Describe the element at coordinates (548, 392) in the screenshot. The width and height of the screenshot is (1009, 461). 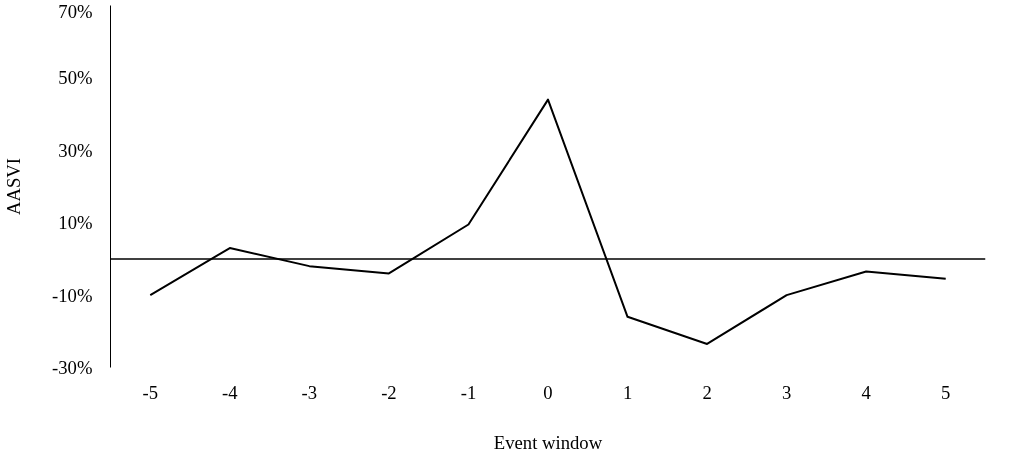
I see `x-tick-label: 0` at that location.